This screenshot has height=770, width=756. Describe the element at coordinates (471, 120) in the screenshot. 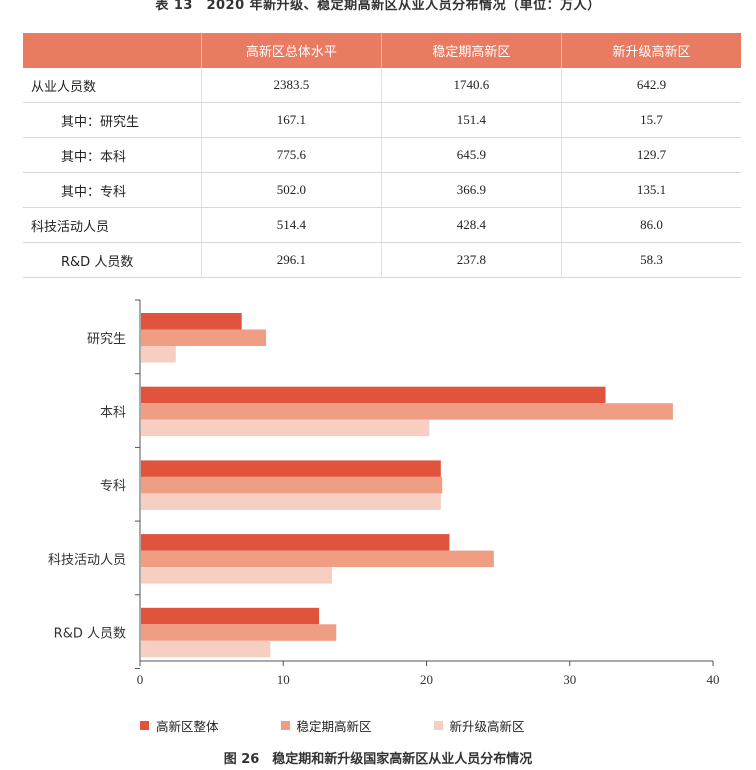

I see `table-cell: 151.4` at that location.